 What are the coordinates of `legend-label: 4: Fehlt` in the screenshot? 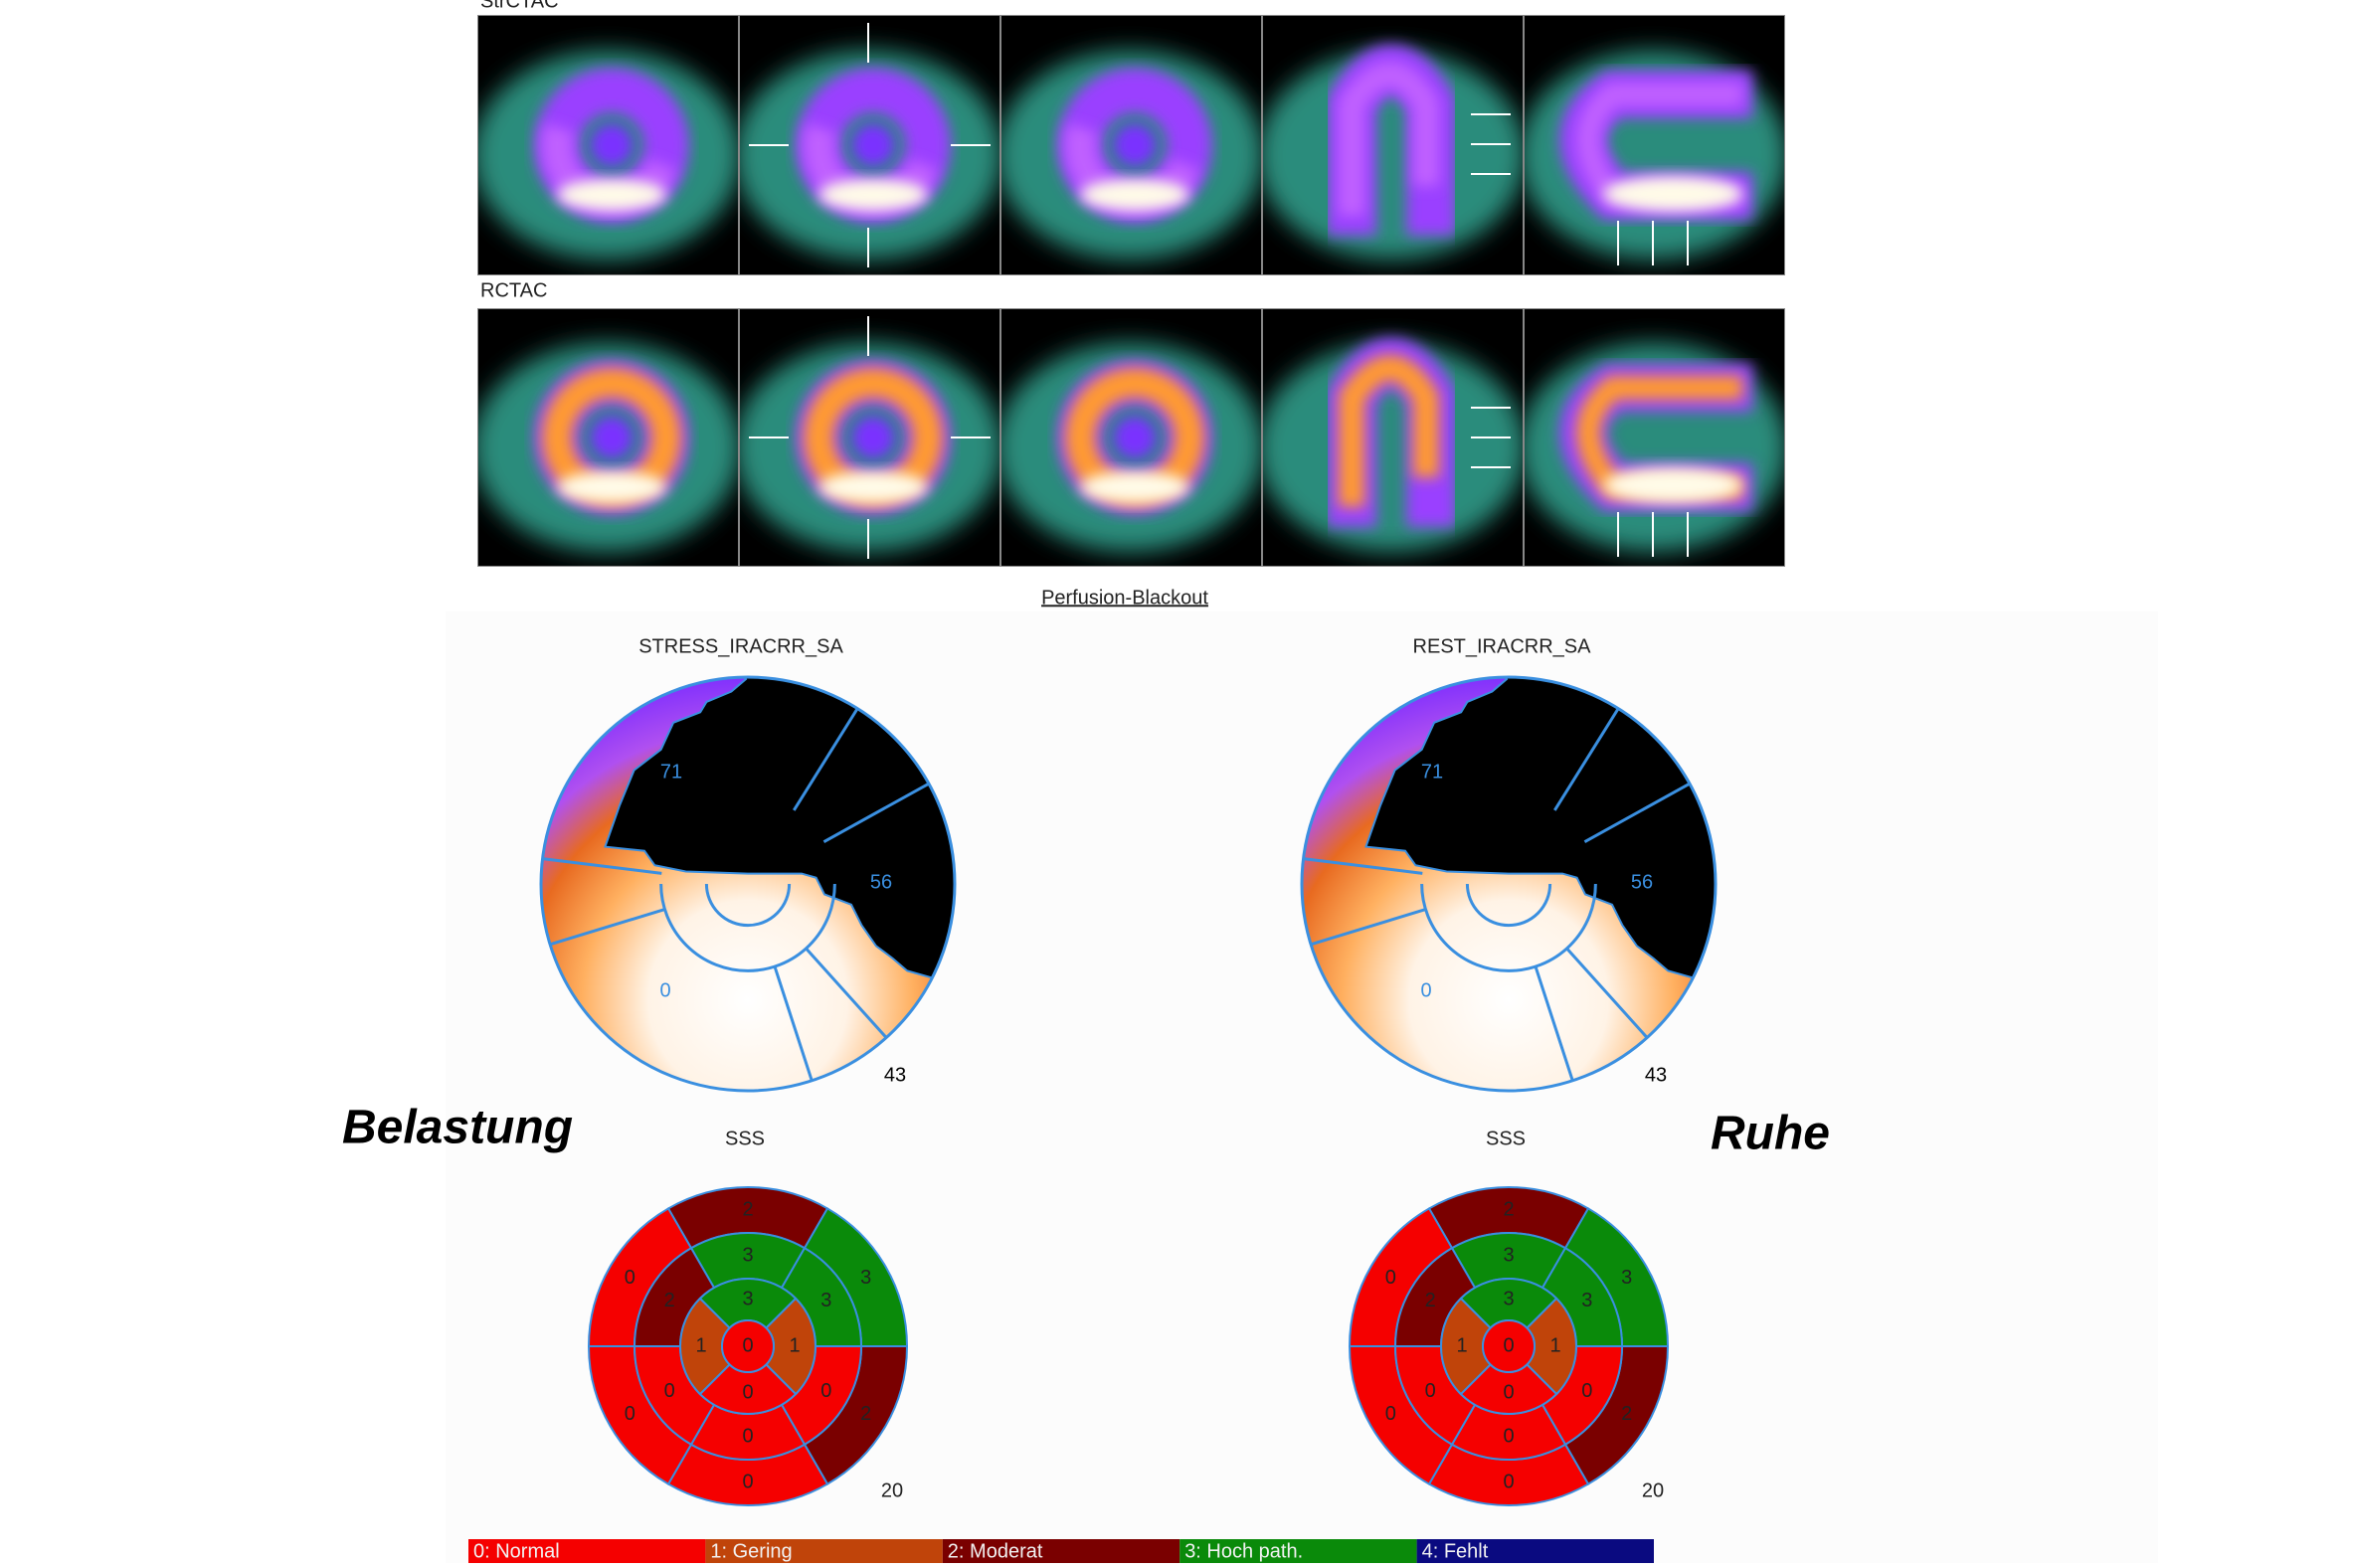 It's located at (1455, 1551).